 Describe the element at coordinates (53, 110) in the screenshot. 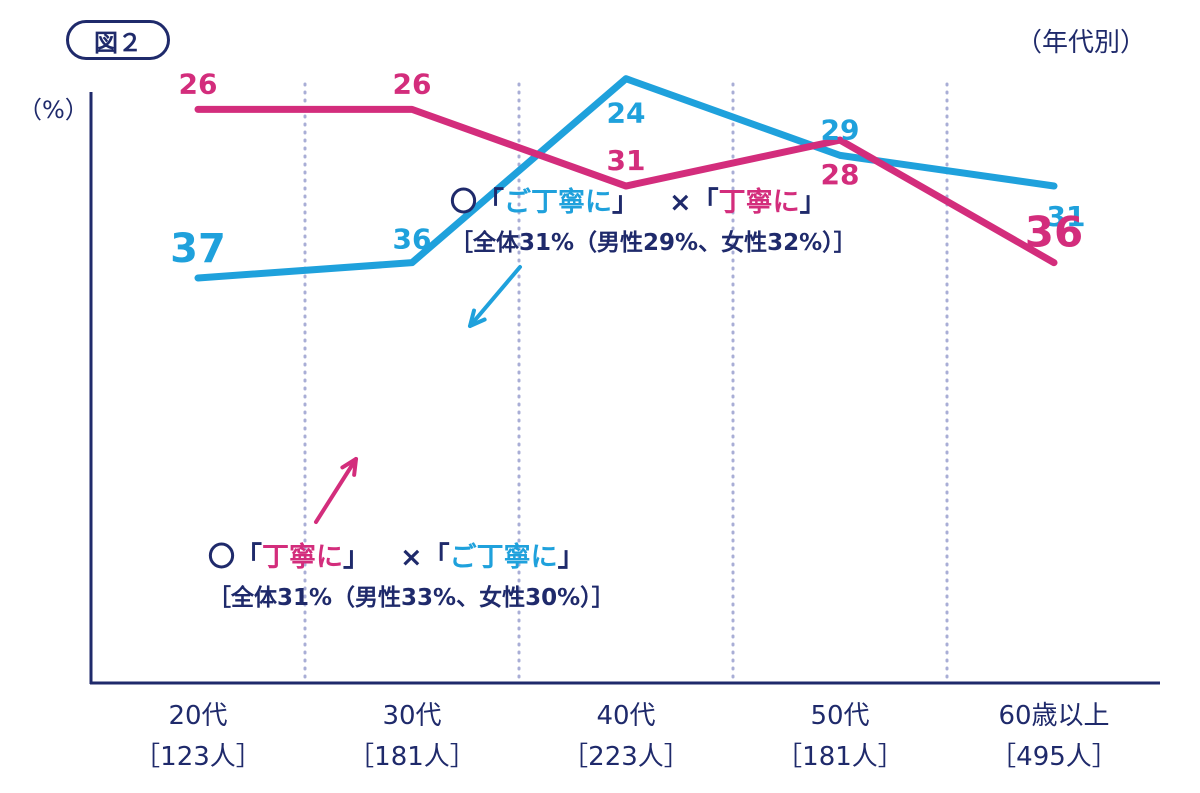

I see `y-axis-unit: （%）` at that location.